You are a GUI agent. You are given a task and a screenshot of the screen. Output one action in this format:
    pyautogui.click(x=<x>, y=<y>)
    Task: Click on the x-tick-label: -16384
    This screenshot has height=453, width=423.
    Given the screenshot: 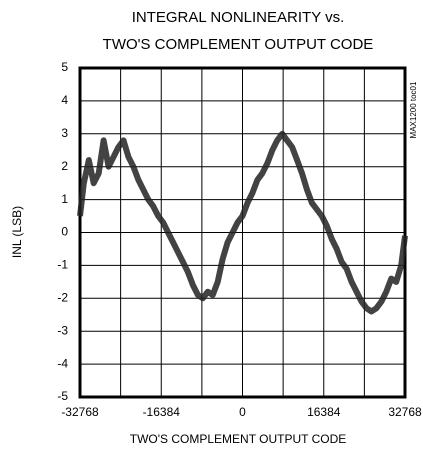 What is the action you would take?
    pyautogui.click(x=162, y=412)
    